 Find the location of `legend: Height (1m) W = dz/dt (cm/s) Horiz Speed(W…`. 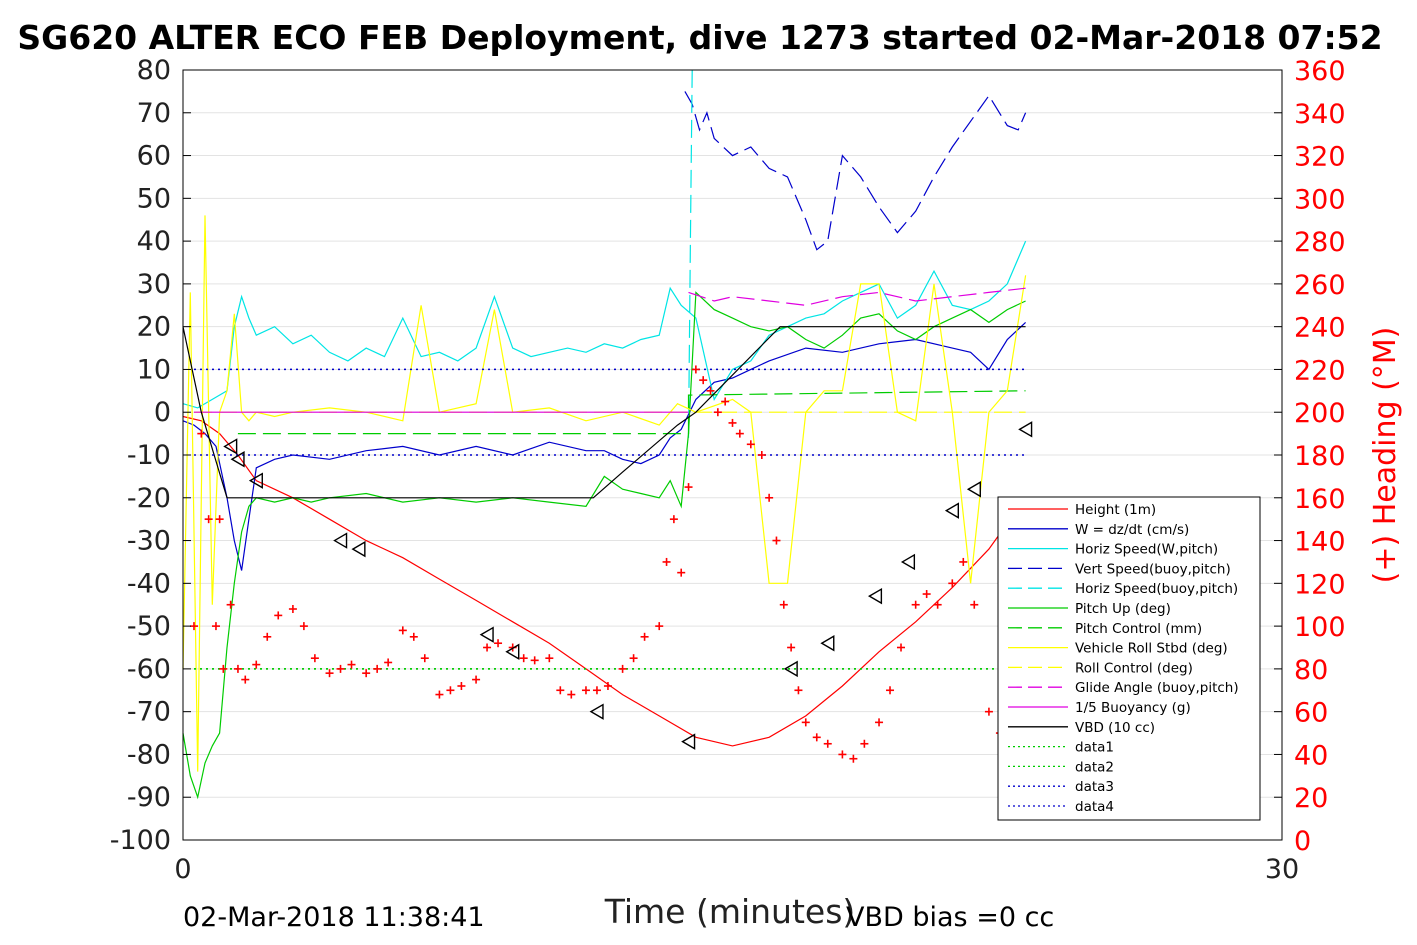

legend: Height (1m) W = dz/dt (cm/s) Horiz Speed(W… is located at coordinates (1129, 658).